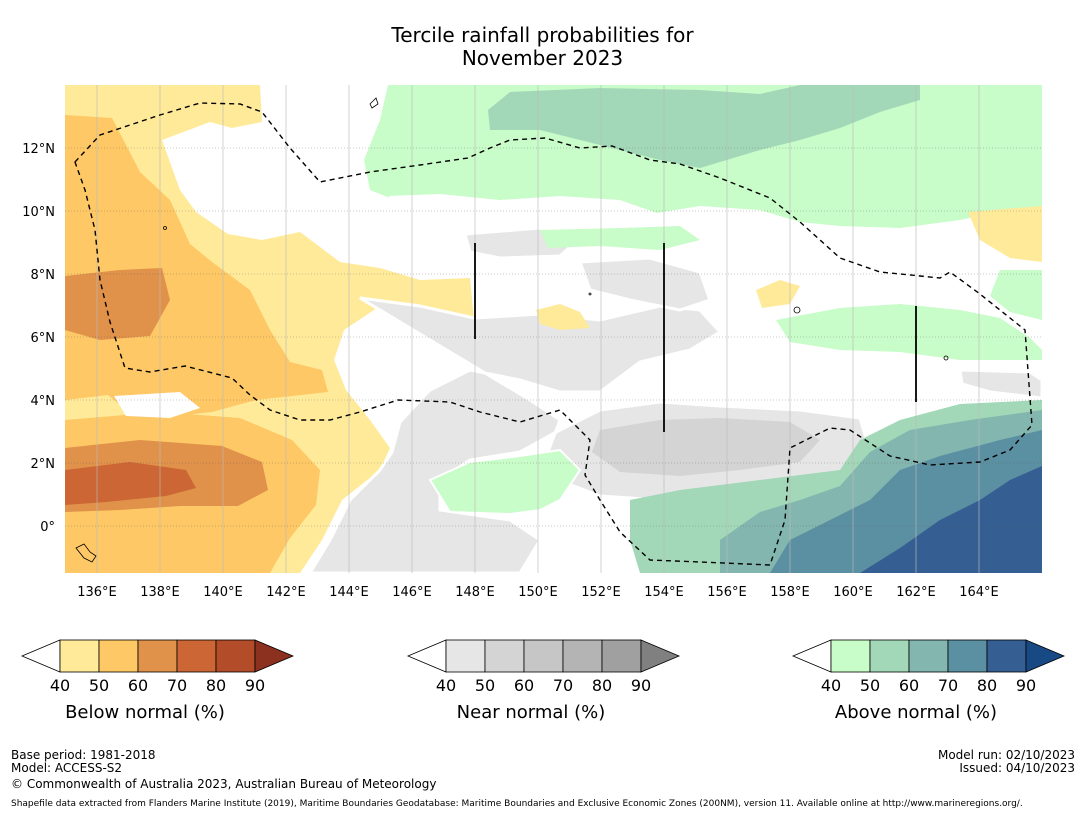 The image size is (1085, 816). Describe the element at coordinates (475, 592) in the screenshot. I see `lon-label: 148°E` at that location.